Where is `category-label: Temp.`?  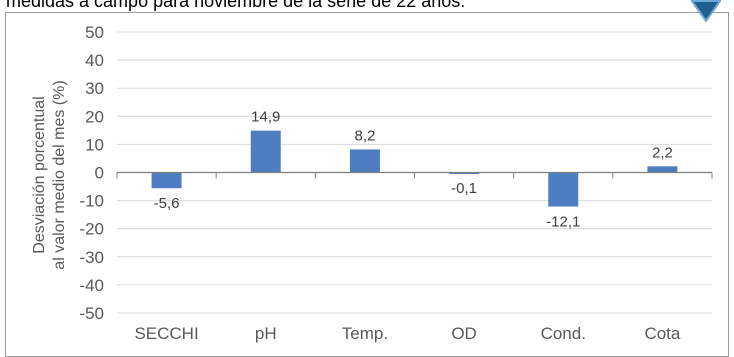 category-label: Temp. is located at coordinates (365, 333).